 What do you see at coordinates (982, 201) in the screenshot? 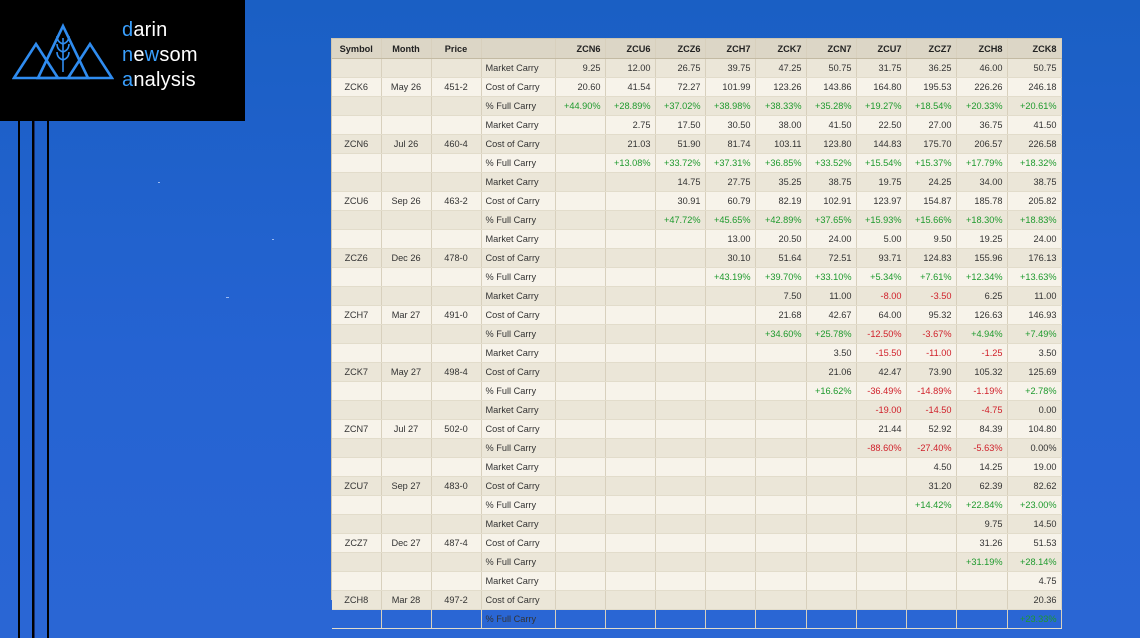
I see `cell-value: 185.78` at bounding box center [982, 201].